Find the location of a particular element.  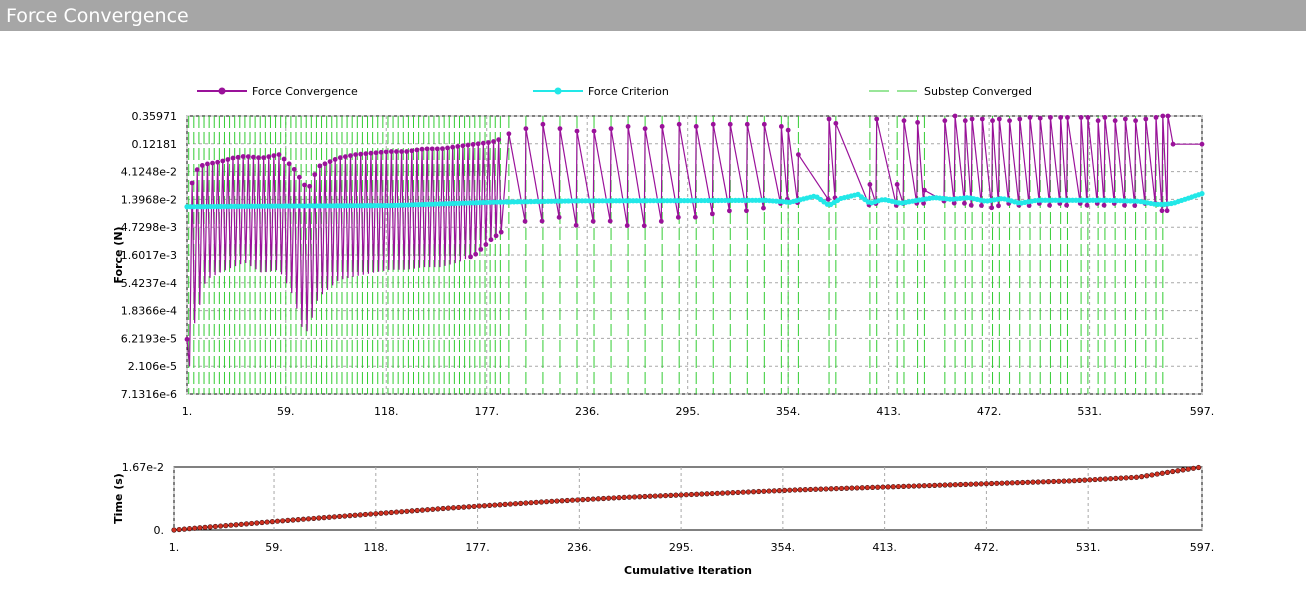

legend-entry-label: Substep Converged is located at coordinates (978, 91).